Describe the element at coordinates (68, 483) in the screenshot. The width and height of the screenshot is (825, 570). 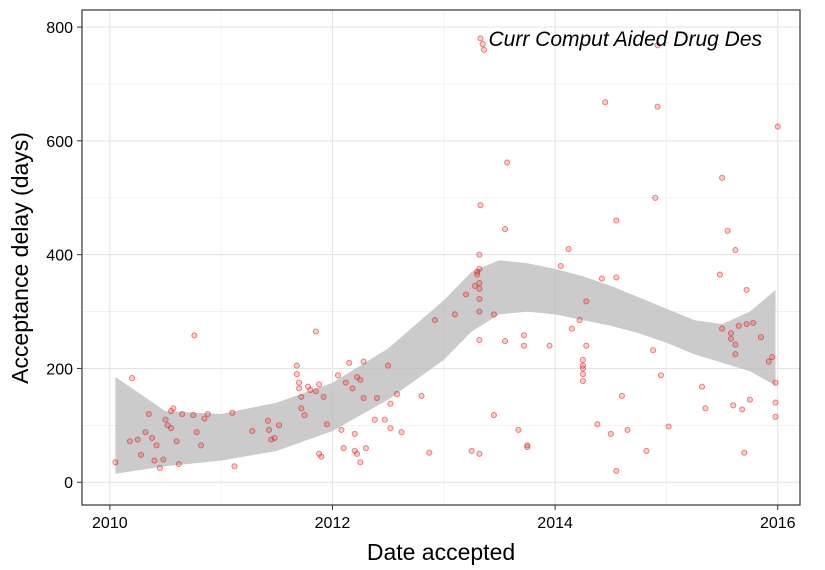
I see `y-tick-label: 0` at that location.